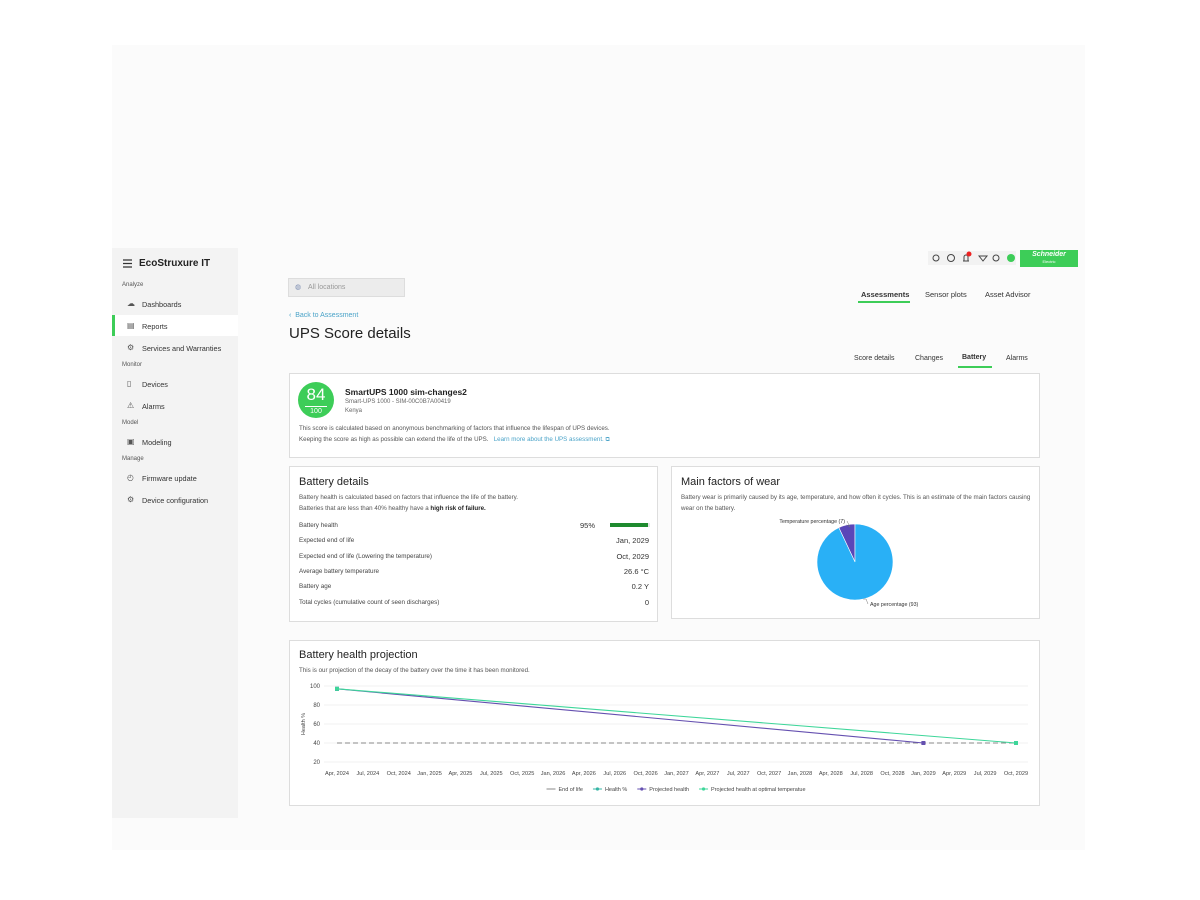 Image resolution: width=1200 pixels, height=900 pixels. Describe the element at coordinates (1049, 261) in the screenshot. I see `logo-subtext: Electric` at that location.